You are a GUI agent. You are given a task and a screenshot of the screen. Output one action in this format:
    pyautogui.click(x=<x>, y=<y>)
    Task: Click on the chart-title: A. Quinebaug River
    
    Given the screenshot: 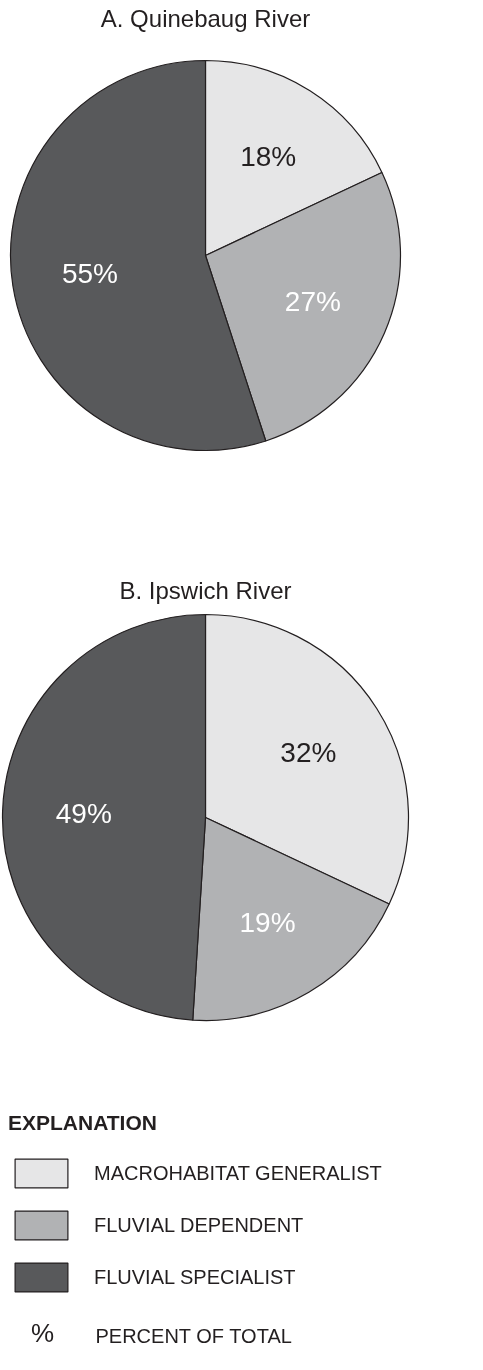 What is the action you would take?
    pyautogui.click(x=205, y=18)
    